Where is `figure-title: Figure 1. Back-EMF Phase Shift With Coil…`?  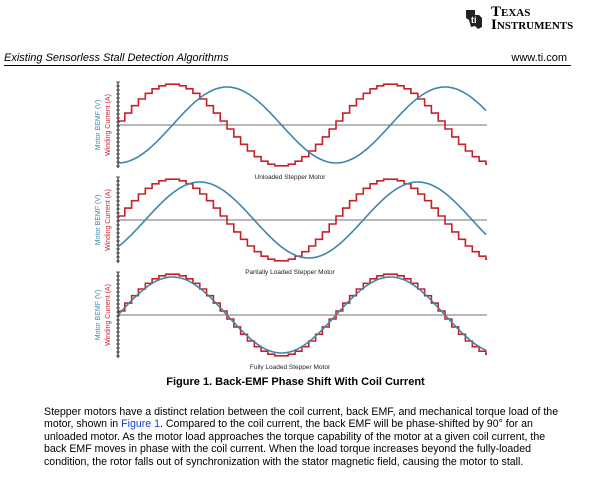 figure-title: Figure 1. Back-EMF Phase Shift With Coil… is located at coordinates (295, 382).